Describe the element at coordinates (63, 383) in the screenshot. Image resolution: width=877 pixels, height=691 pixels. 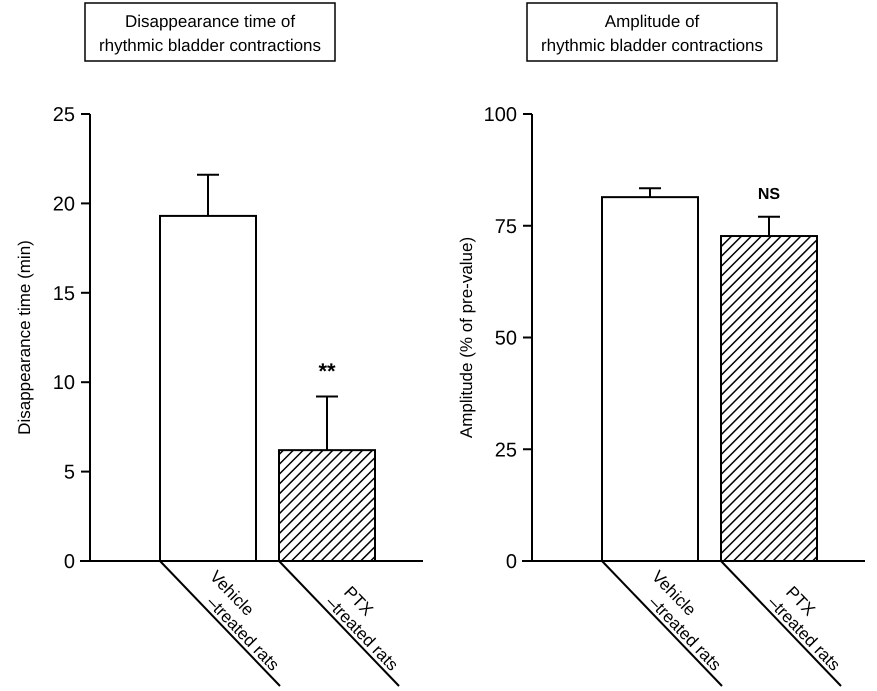
I see `y-tick-label: 10` at that location.